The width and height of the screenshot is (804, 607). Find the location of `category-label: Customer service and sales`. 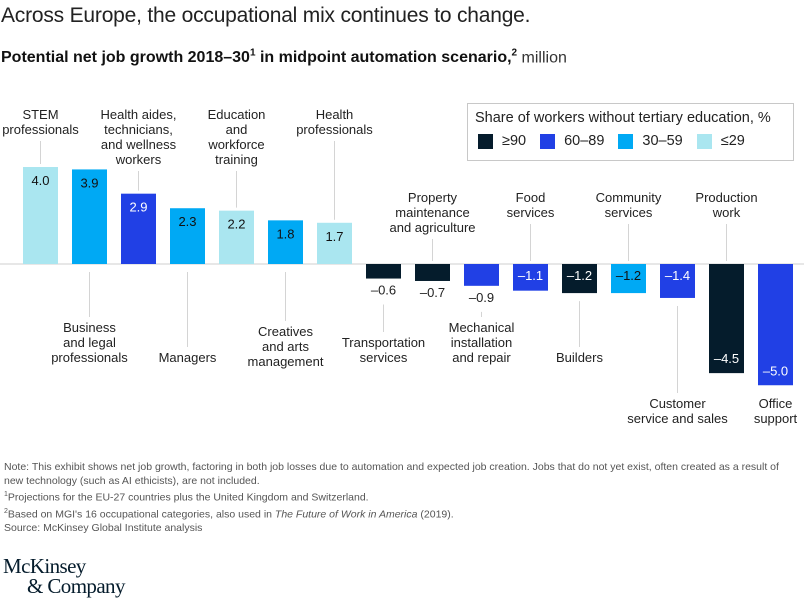

category-label: Customer service and sales is located at coordinates (677, 411).